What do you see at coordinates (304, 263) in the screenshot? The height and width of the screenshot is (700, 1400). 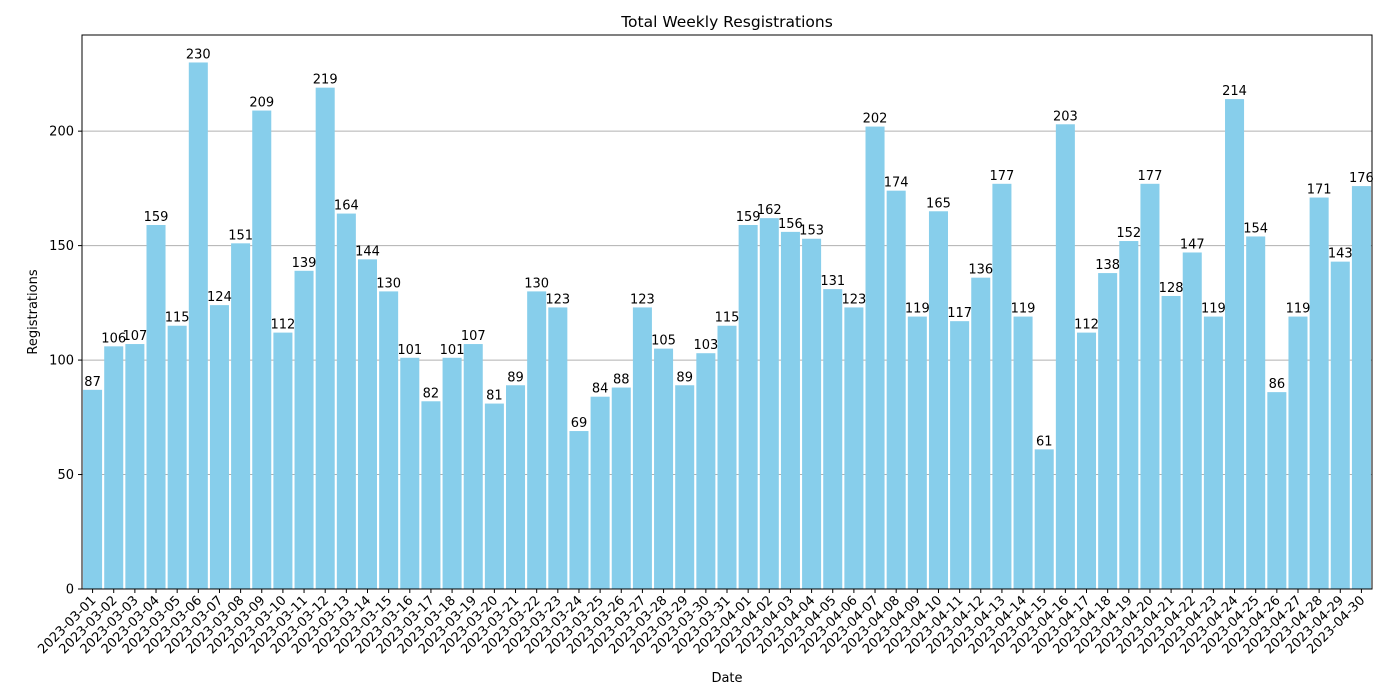 I see `bar-value-label: 139` at bounding box center [304, 263].